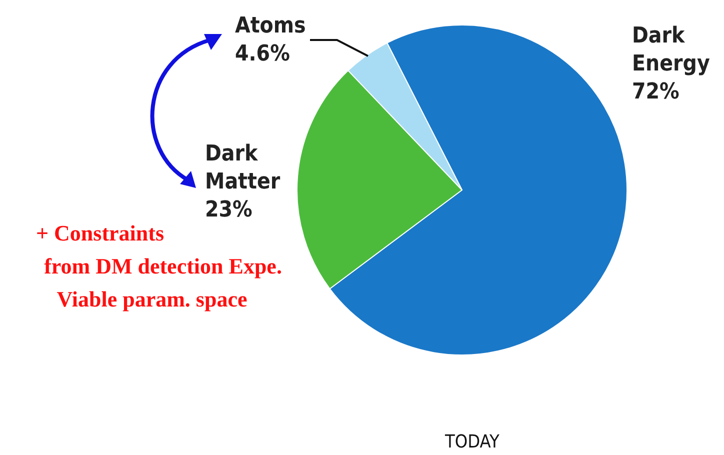 This screenshot has width=724, height=455. Describe the element at coordinates (242, 168) in the screenshot. I see `slice-label: Dark Matter` at that location.